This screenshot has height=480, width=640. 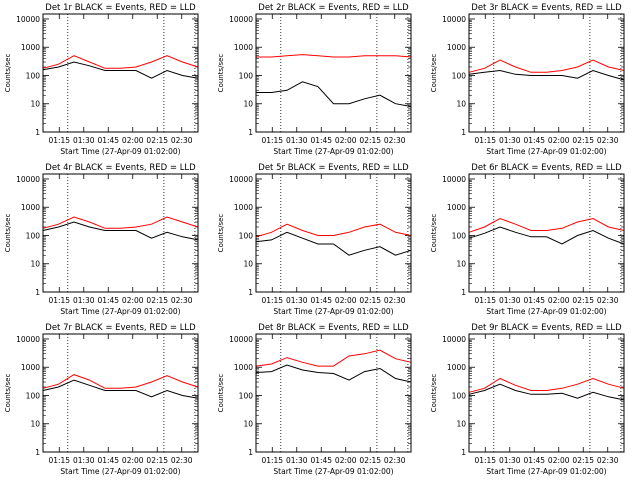 I want to click on panel-title: Det 3r BLACK = Events, RED = LLD, so click(x=546, y=8).